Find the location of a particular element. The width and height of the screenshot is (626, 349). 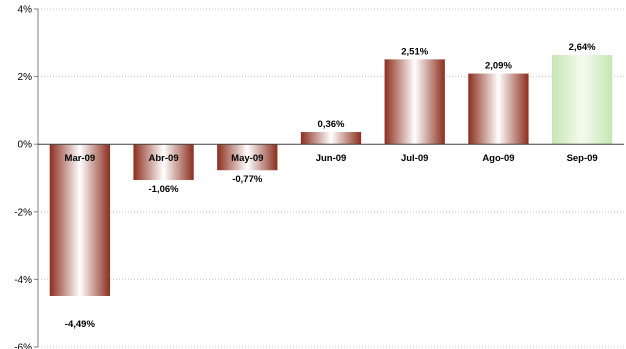

y-tick-label: 2% is located at coordinates (25, 77).